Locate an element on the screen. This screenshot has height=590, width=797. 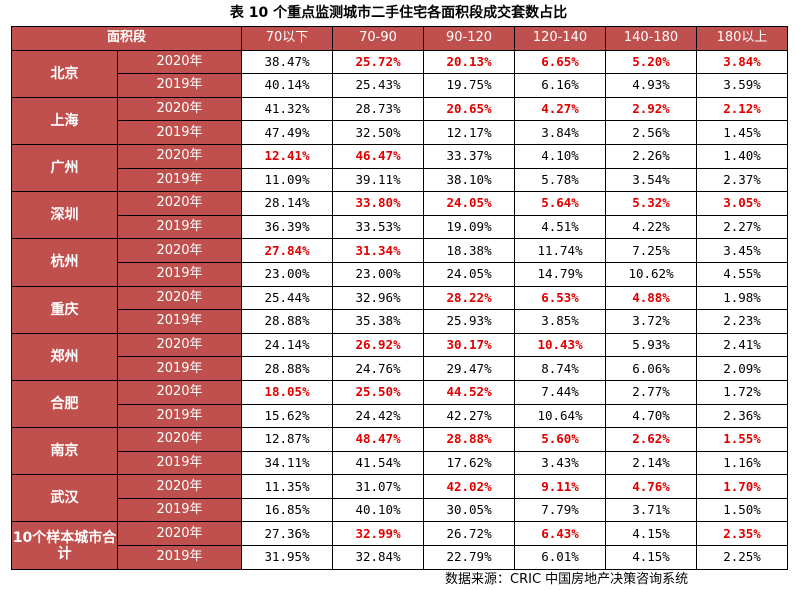
share-value-cell: 3.72% is located at coordinates (651, 321).